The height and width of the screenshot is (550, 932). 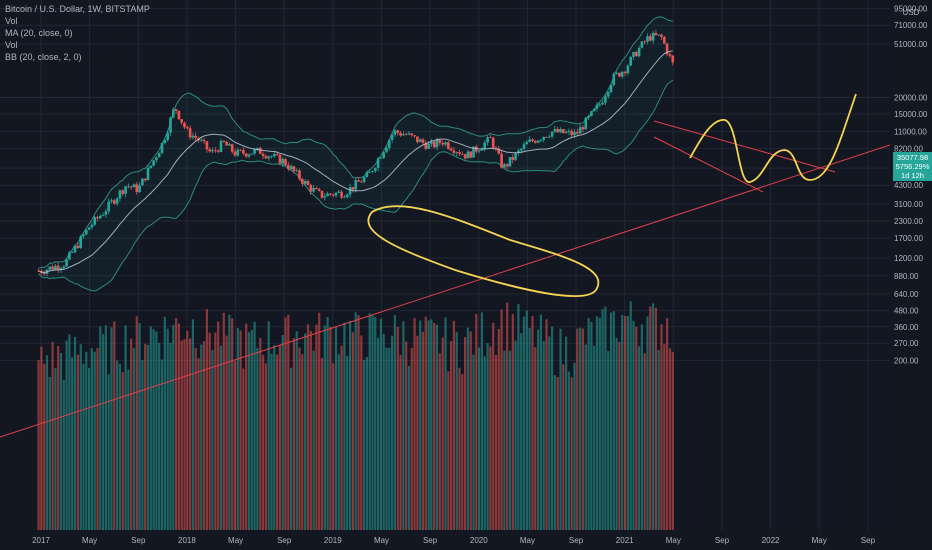 What do you see at coordinates (911, 9) in the screenshot?
I see `price-tick-label: 95000.00` at bounding box center [911, 9].